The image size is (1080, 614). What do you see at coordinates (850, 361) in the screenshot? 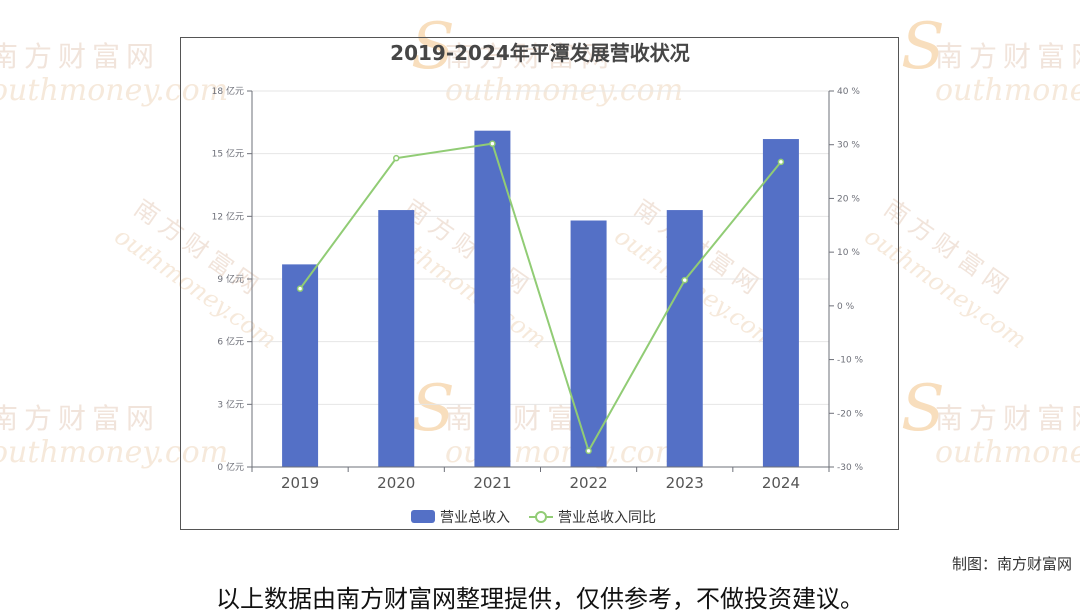
I see `y-right-tick-label: -10 %` at bounding box center [850, 361].